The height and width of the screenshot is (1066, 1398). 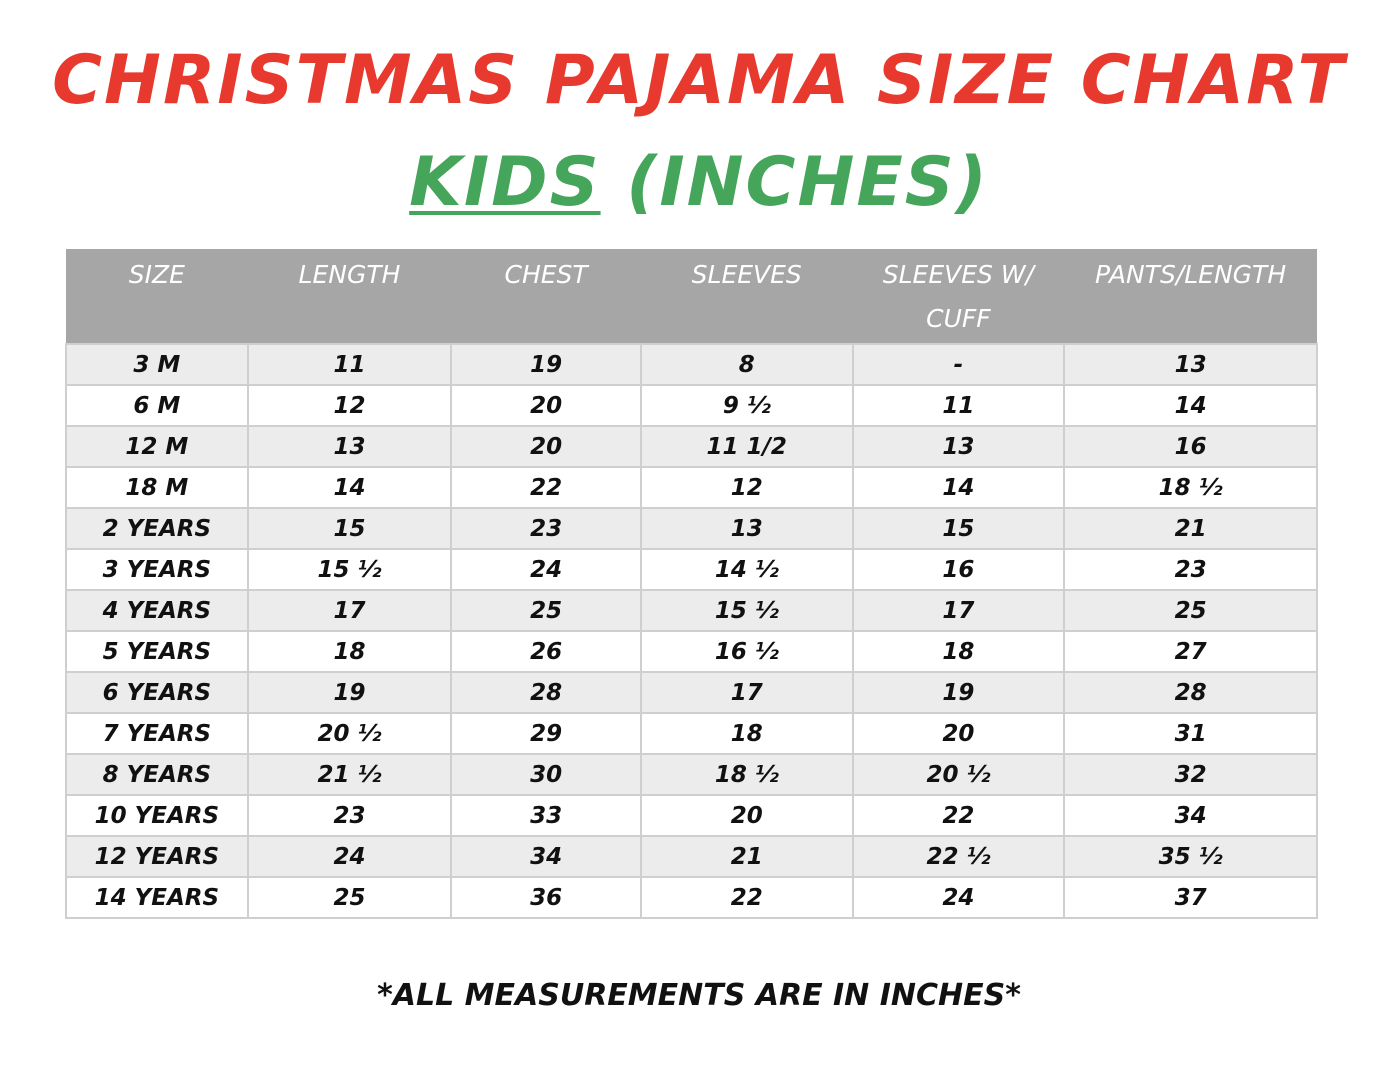 What do you see at coordinates (546, 856) in the screenshot?
I see `cell-chest: 34` at bounding box center [546, 856].